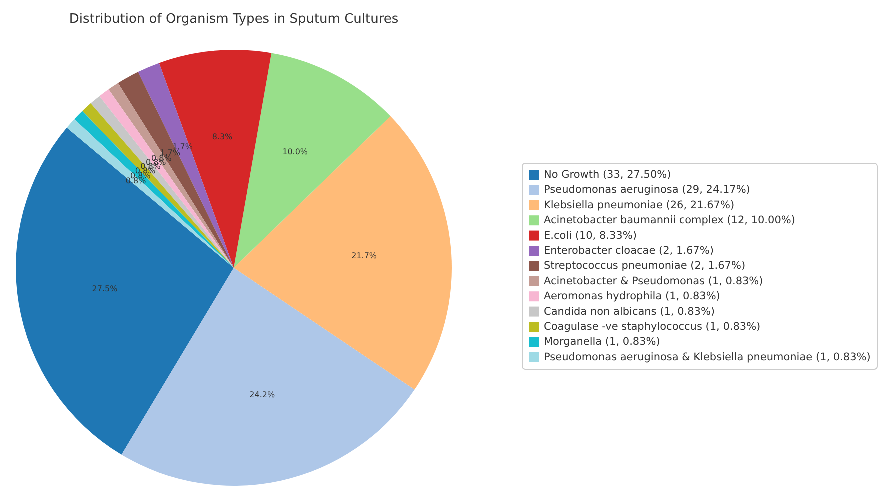  Describe the element at coordinates (707, 357) in the screenshot. I see `legend-label: Pseudomonas aeruginosa & Klebsiella pneumoniae (1, 0.83%)` at that location.